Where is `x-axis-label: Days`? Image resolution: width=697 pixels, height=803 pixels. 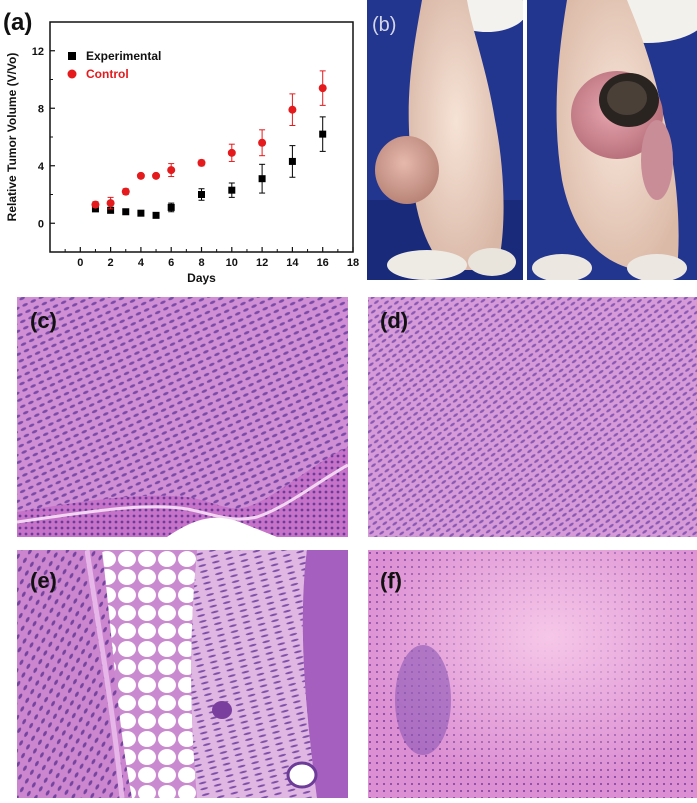
x-axis-label: Days is located at coordinates (201, 278).